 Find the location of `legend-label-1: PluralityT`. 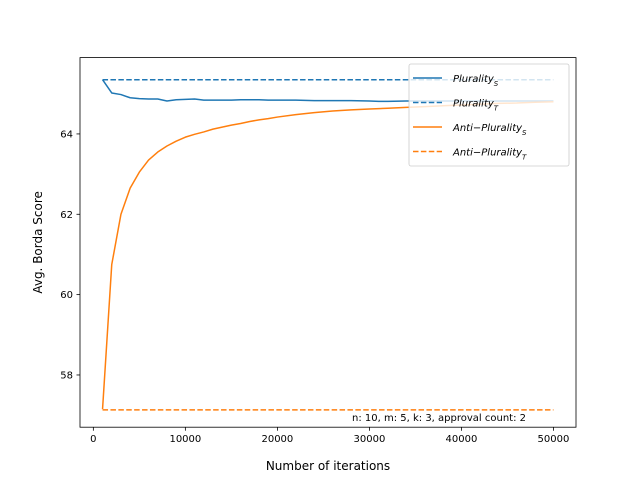

legend-label-1: PluralityT is located at coordinates (476, 106).